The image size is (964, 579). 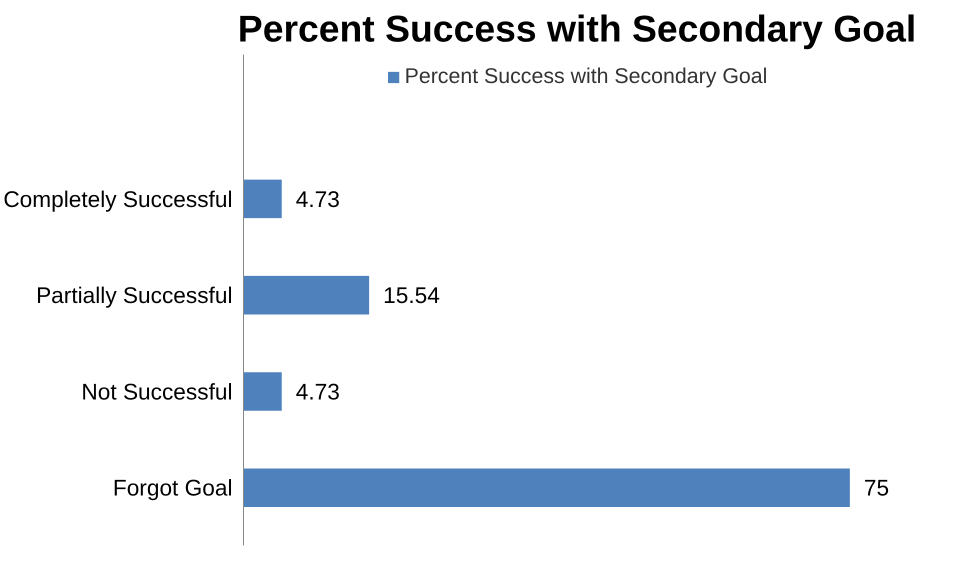 I want to click on data-label: 75, so click(x=877, y=487).